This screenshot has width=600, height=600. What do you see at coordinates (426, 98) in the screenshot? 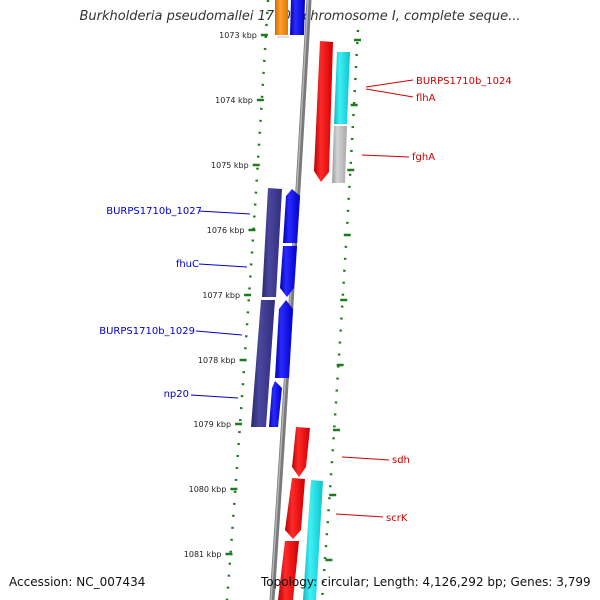
I see `label-flha: flhA` at bounding box center [426, 98].